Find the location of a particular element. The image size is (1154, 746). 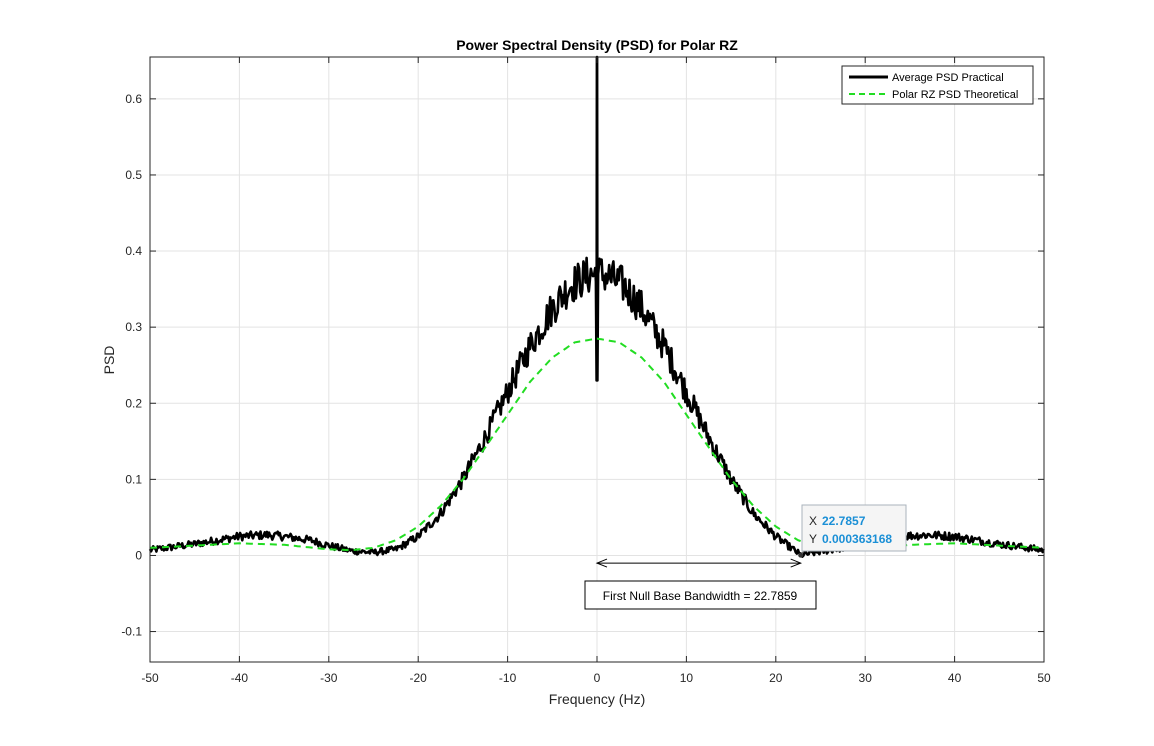

x-tick-label: 50 is located at coordinates (1044, 678).